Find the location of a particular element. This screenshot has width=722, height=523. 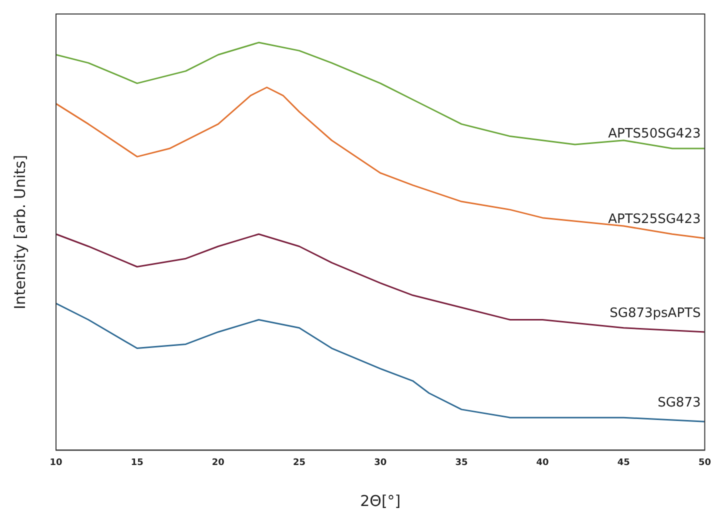

x-tick-label: 20 is located at coordinates (218, 463).